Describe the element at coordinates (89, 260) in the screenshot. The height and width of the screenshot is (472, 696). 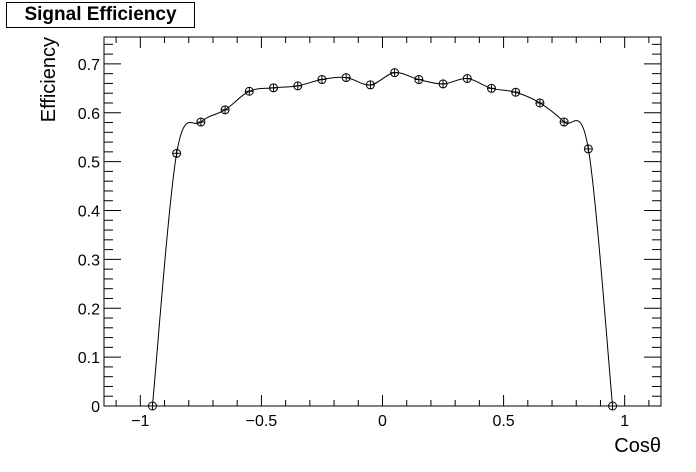
I see `y-tick-label: 0.3` at that location.